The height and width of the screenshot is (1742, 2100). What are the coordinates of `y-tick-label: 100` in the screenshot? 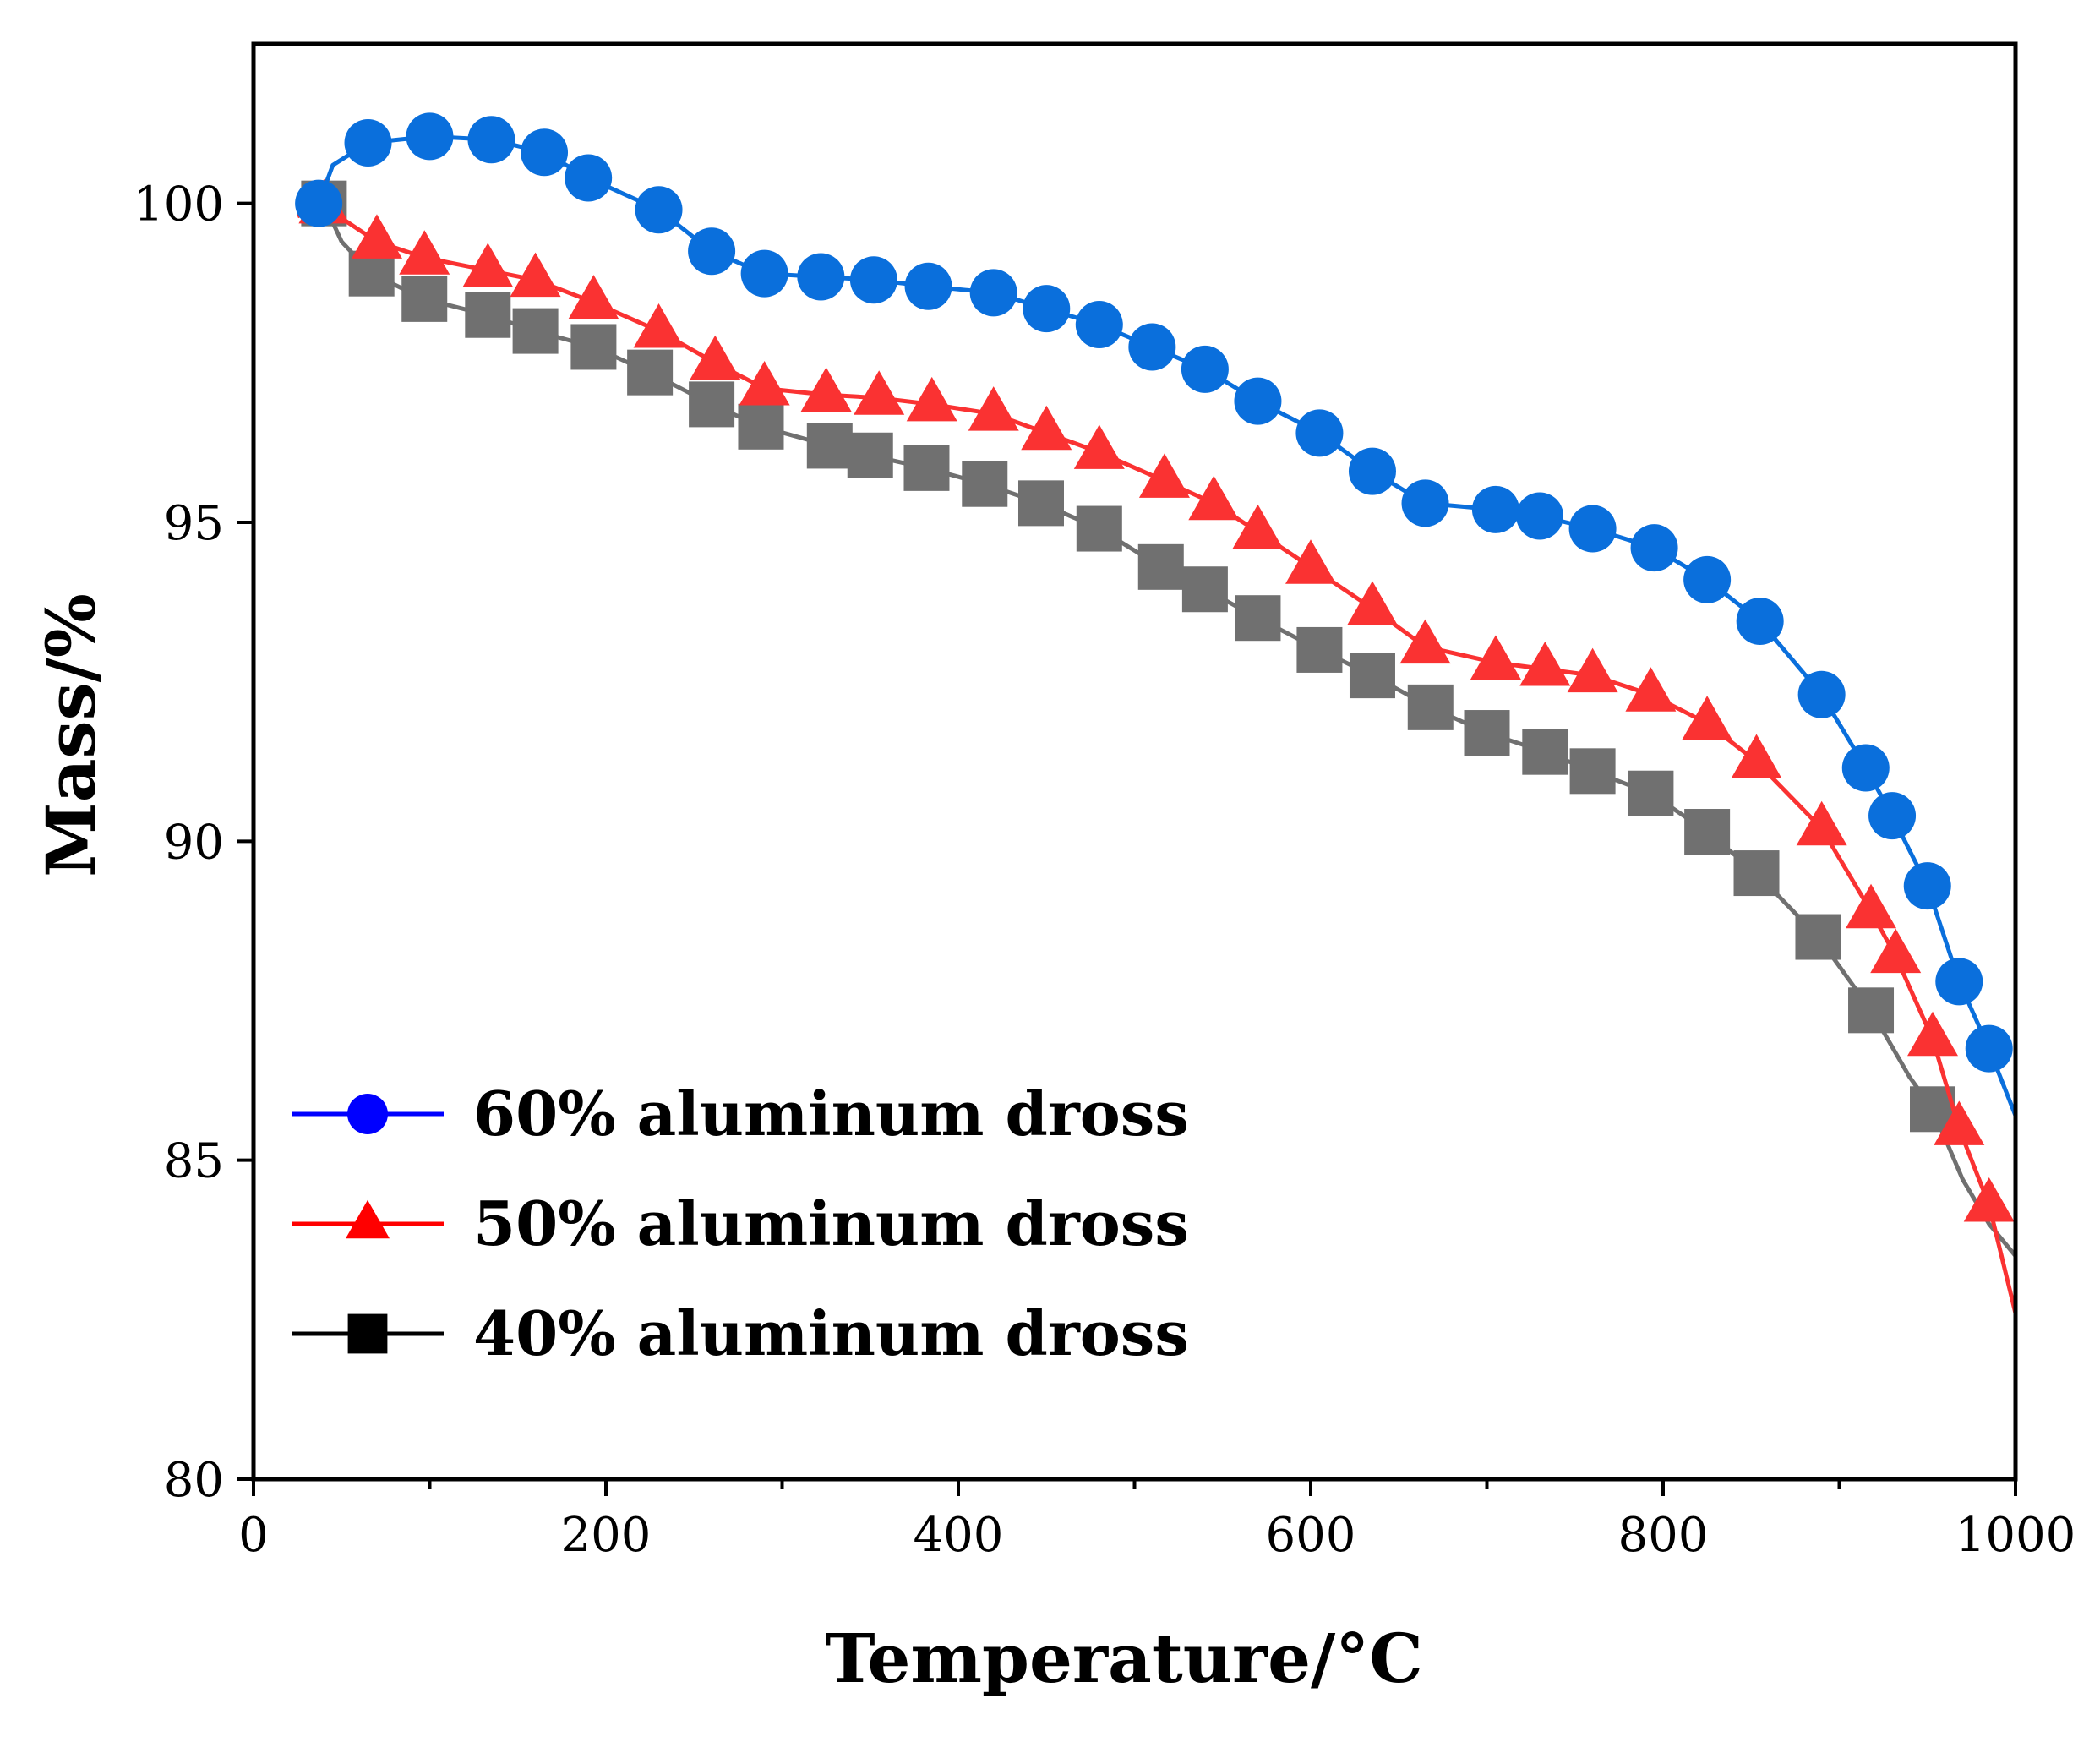 It's located at (179, 204).